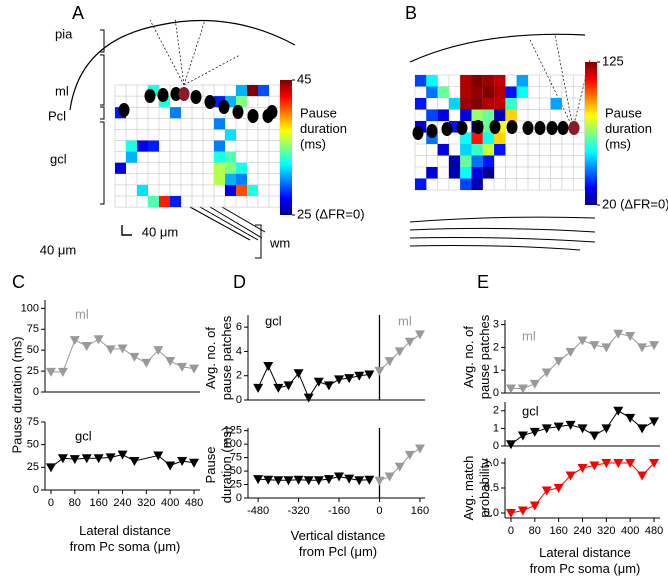 Image resolution: width=668 pixels, height=583 pixels. What do you see at coordinates (313, 381) in the screenshot?
I see `series-line` at bounding box center [313, 381].